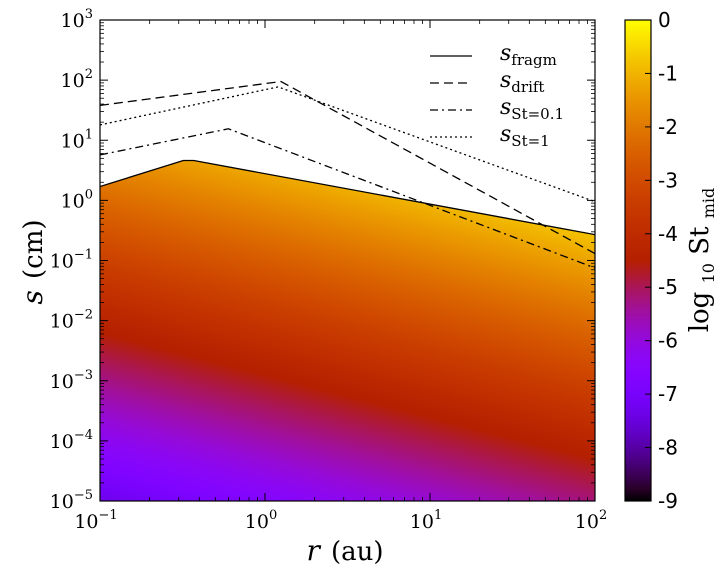  I want to click on x-axis-title: r (au), so click(344, 550).